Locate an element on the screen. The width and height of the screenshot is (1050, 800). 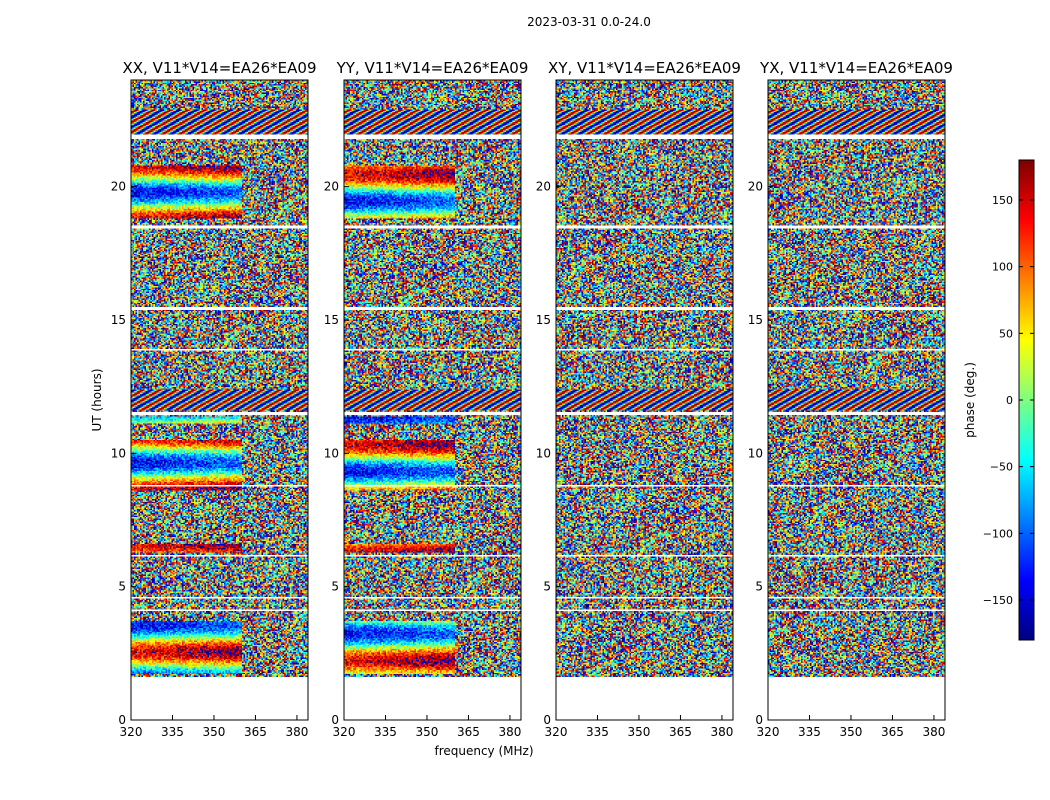
x-axis-label: frequency (MHz) is located at coordinates (483, 751).